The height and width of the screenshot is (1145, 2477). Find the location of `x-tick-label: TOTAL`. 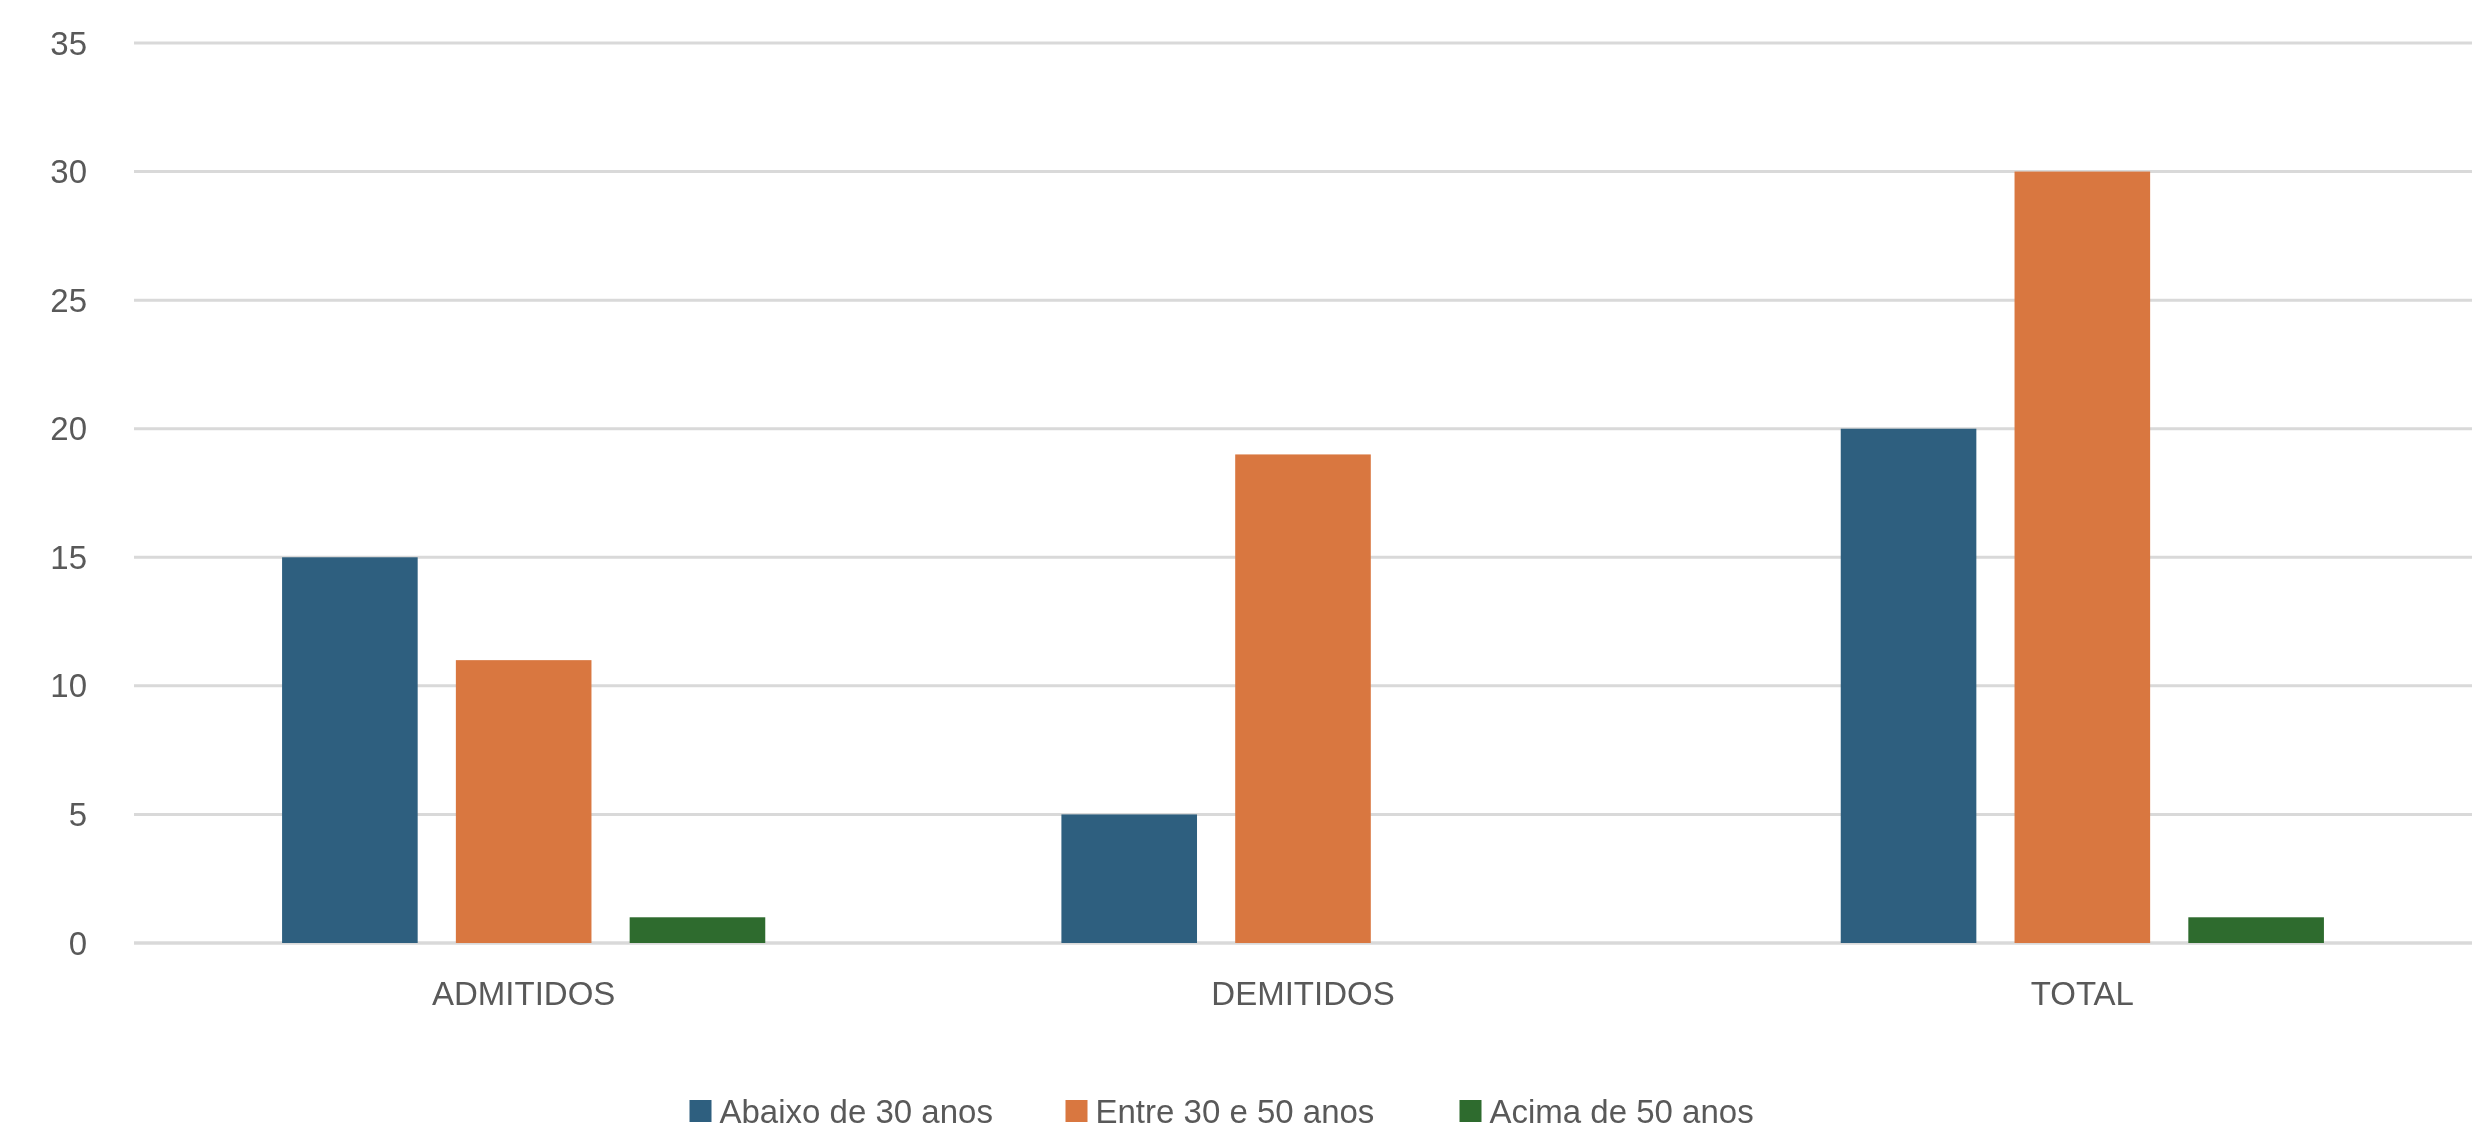

x-tick-label: TOTAL is located at coordinates (2082, 993).